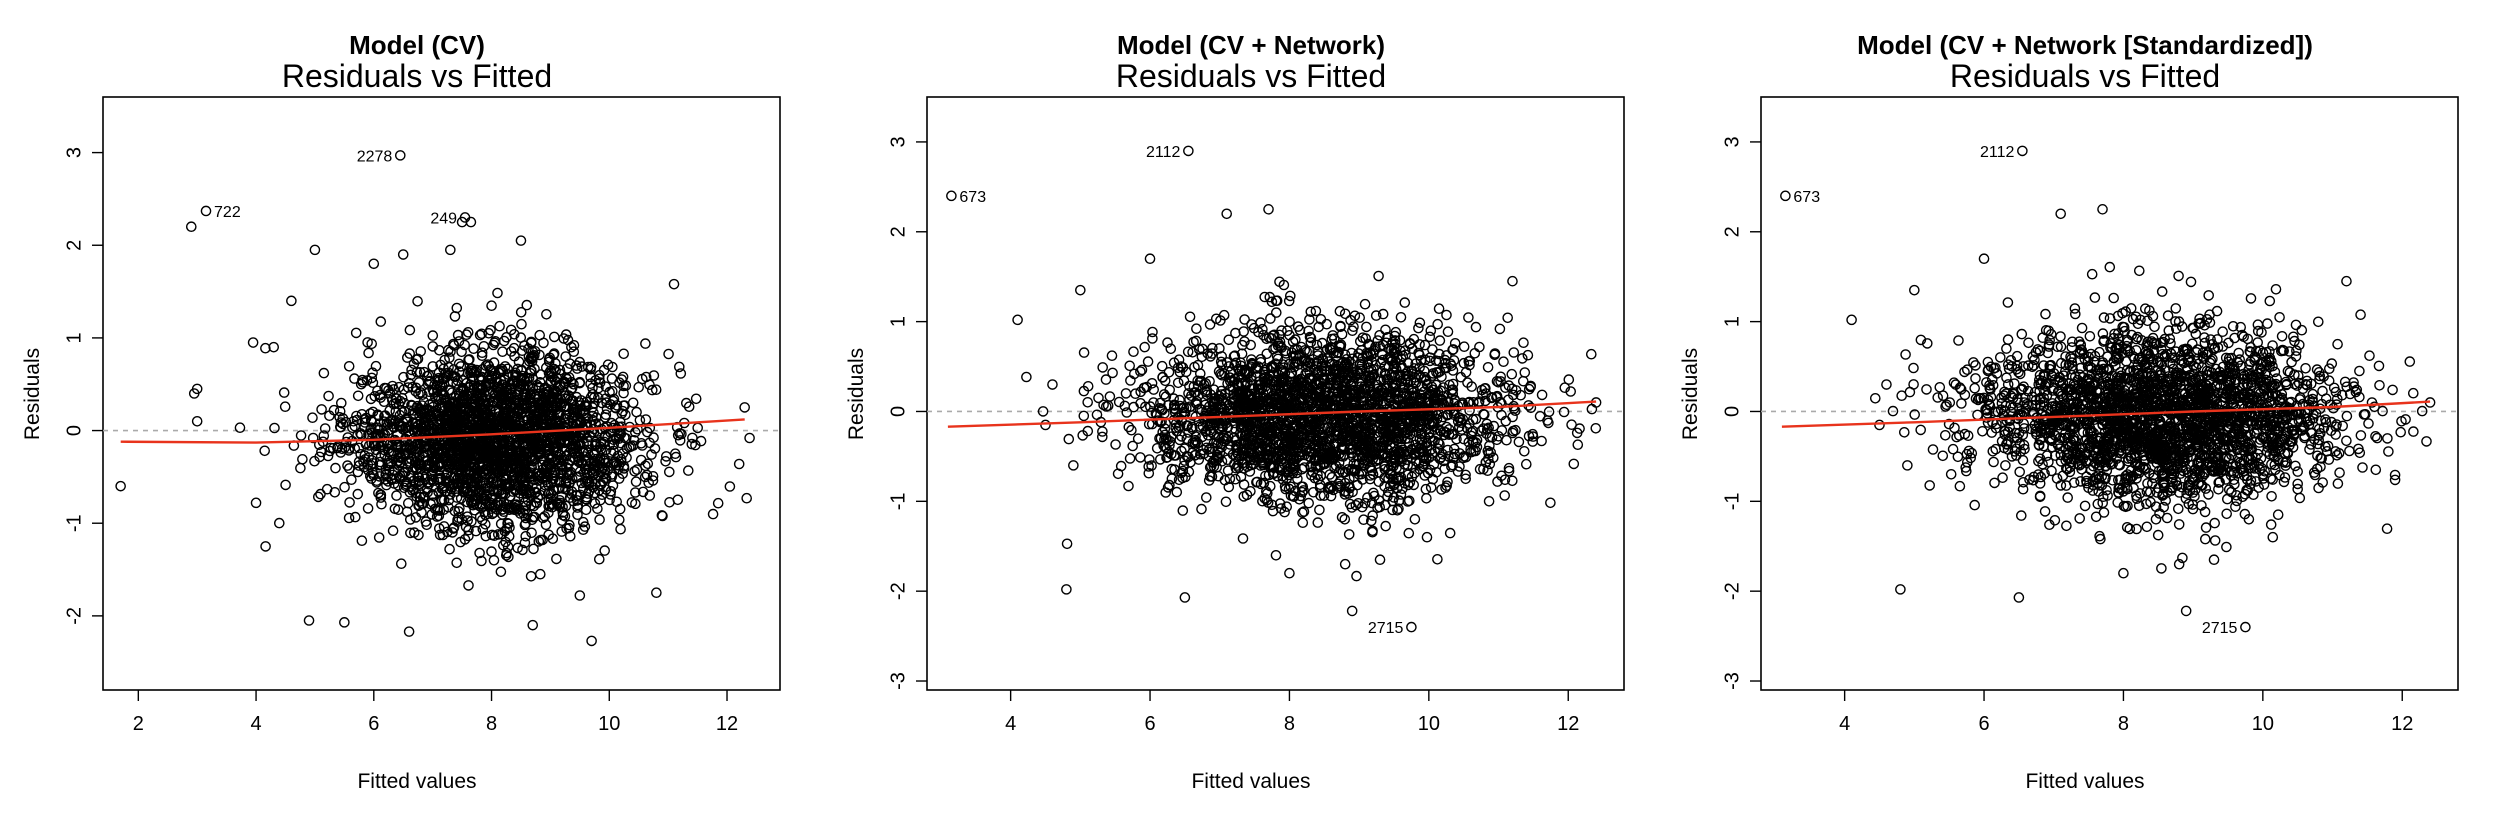  I want to click on x-tick-label: 10, so click(609, 724).